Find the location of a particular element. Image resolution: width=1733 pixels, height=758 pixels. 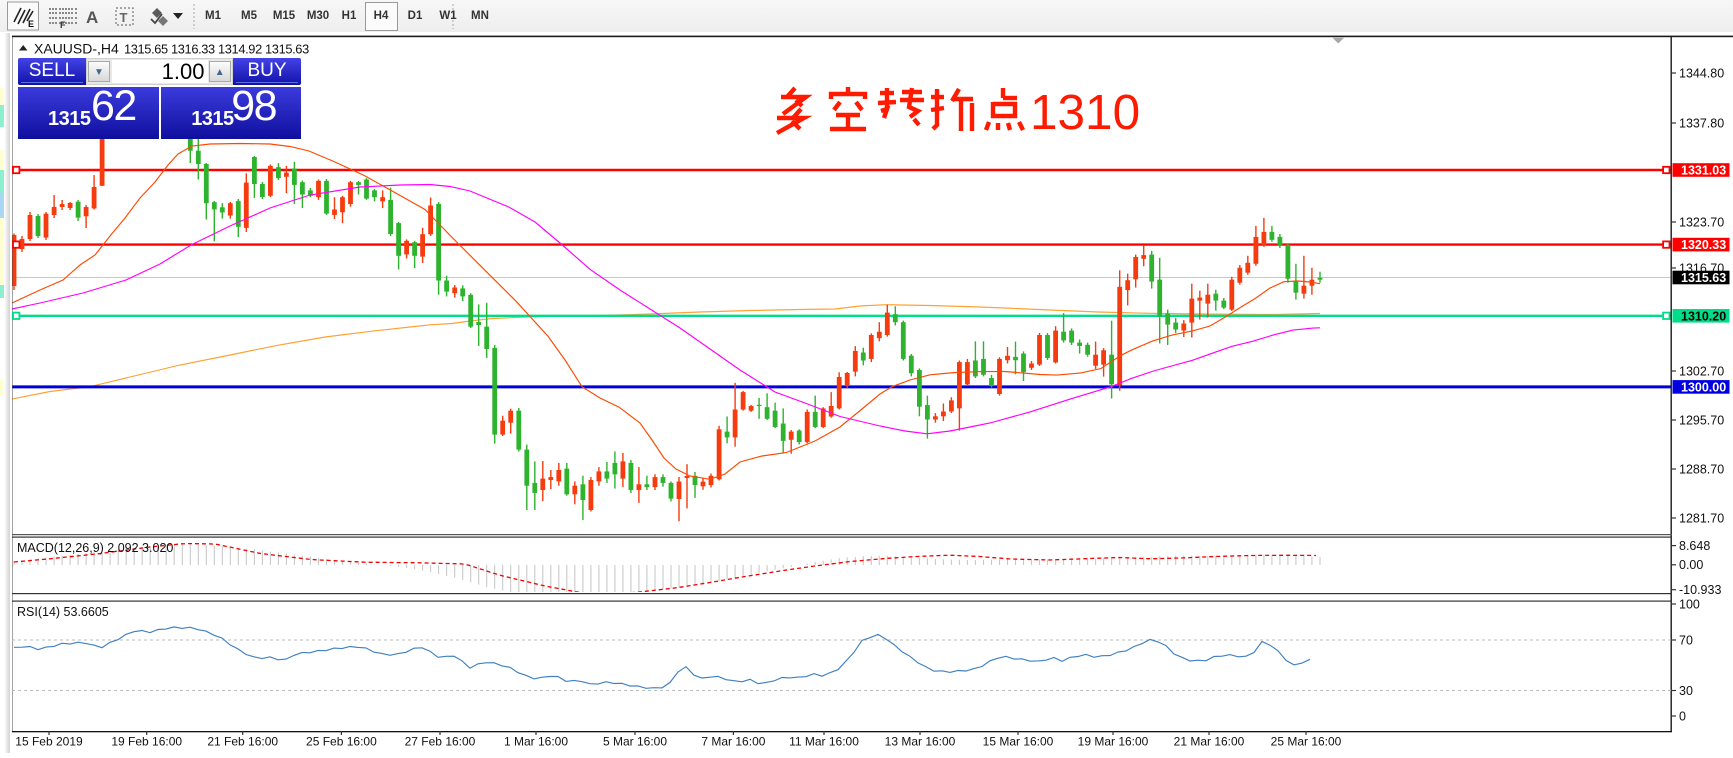

svg-text: 1337.80 is located at coordinates (1701, 123).